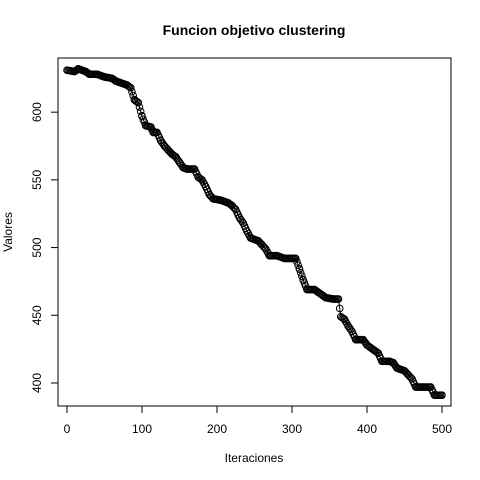 Image resolution: width=480 pixels, height=480 pixels. Describe the element at coordinates (292, 429) in the screenshot. I see `x-tick-label: 300` at that location.